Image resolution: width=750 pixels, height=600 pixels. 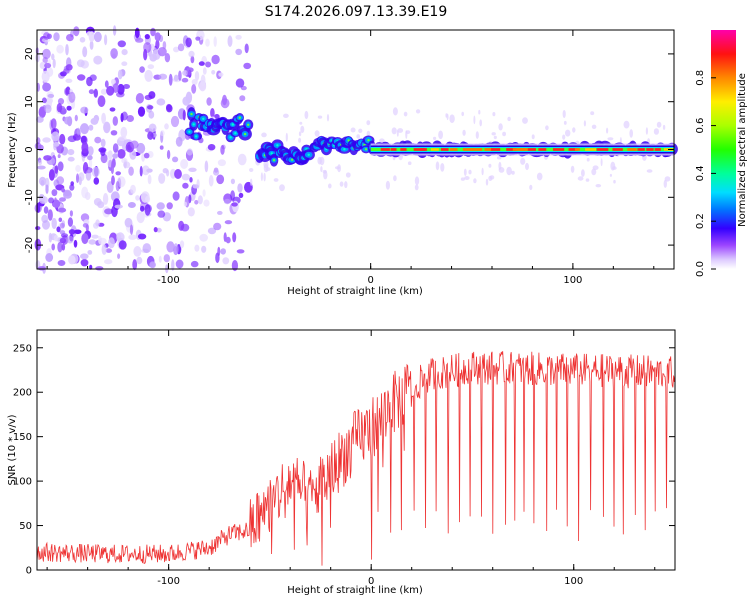 I want to click on y-tick-label: 250, so click(x=22, y=348).